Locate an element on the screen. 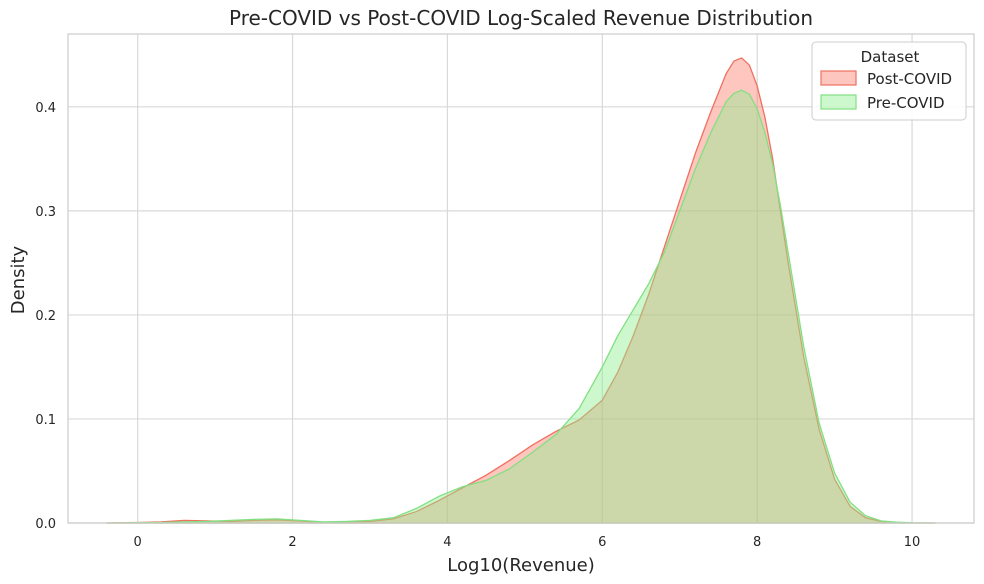  legend-swatch-post-covid is located at coordinates (838, 78).